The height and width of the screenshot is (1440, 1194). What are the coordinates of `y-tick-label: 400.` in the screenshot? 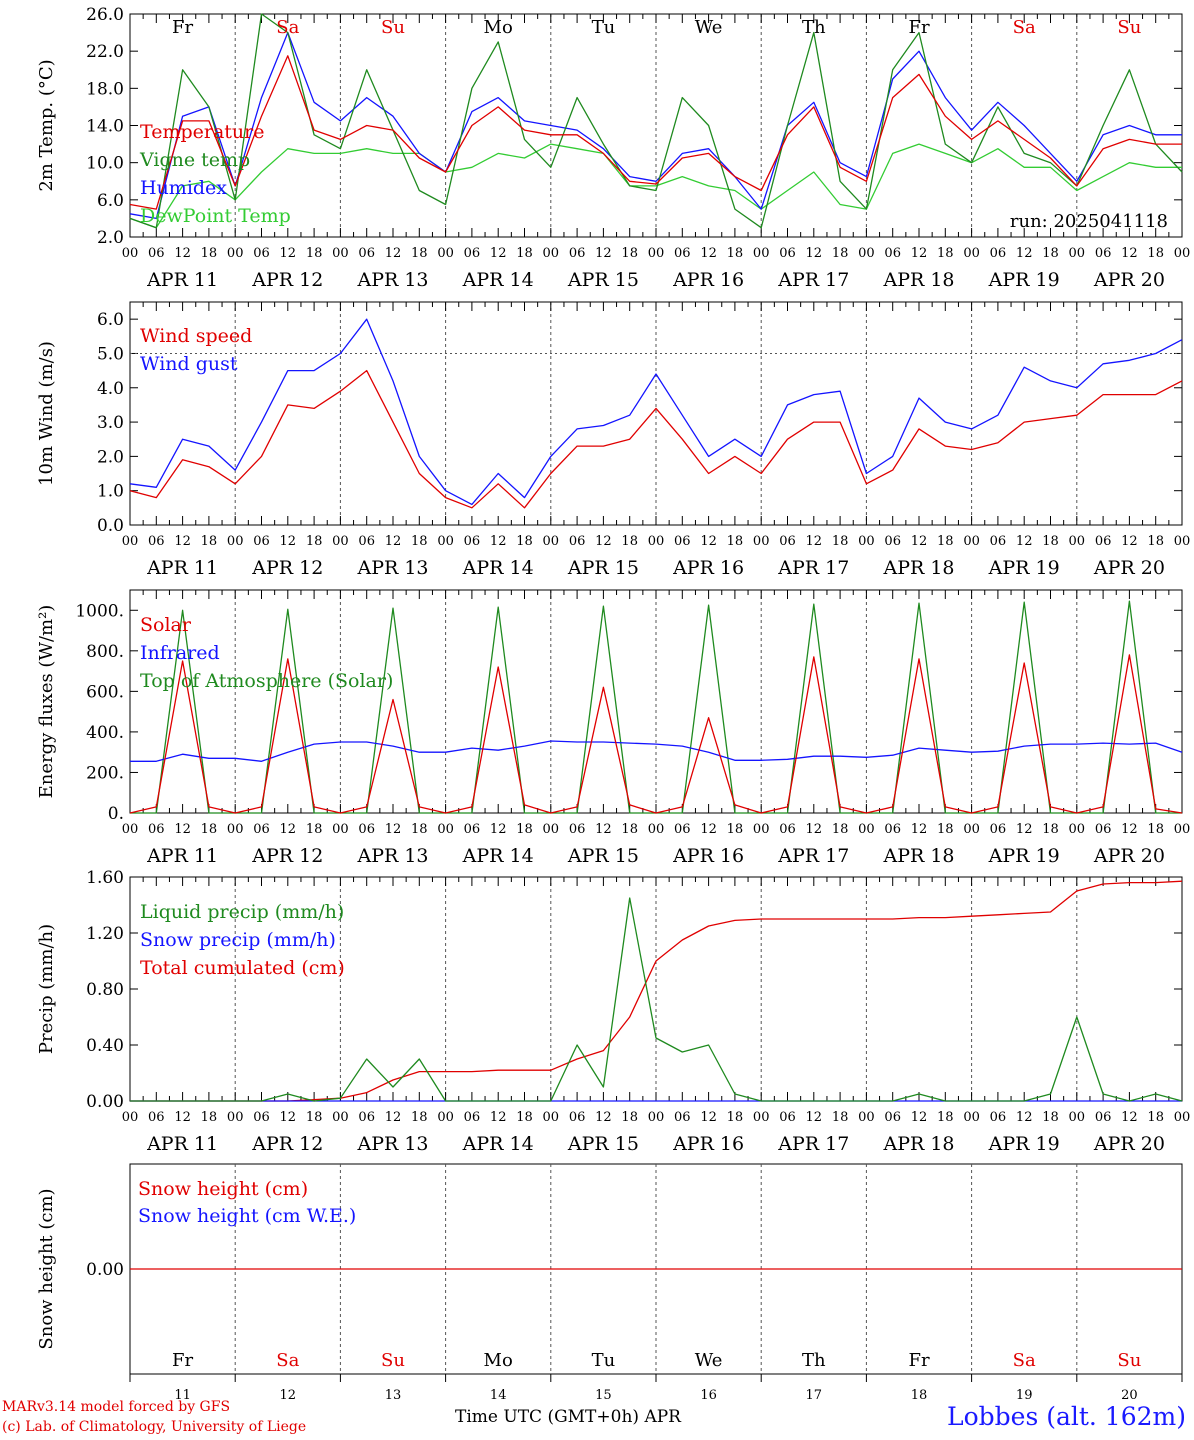 It's located at (105, 733).